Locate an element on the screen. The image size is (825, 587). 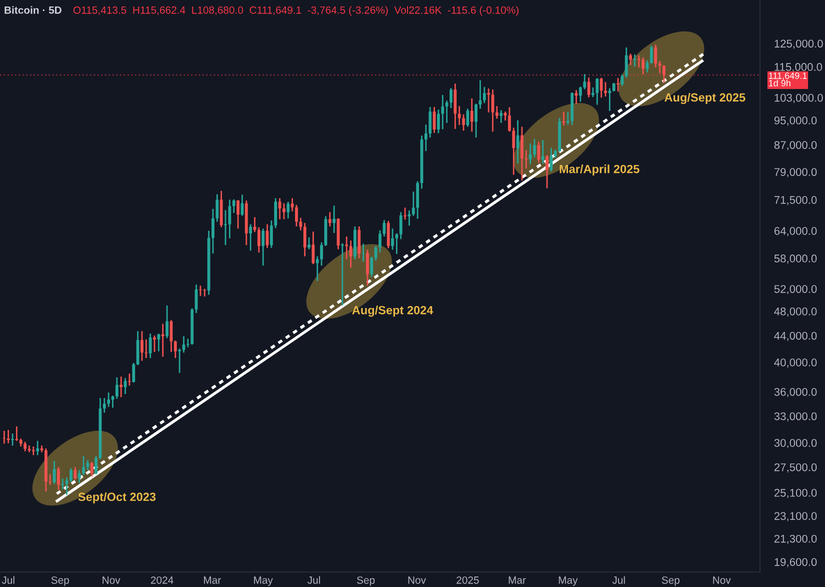
annotation: Mar/April 2025 is located at coordinates (600, 170).